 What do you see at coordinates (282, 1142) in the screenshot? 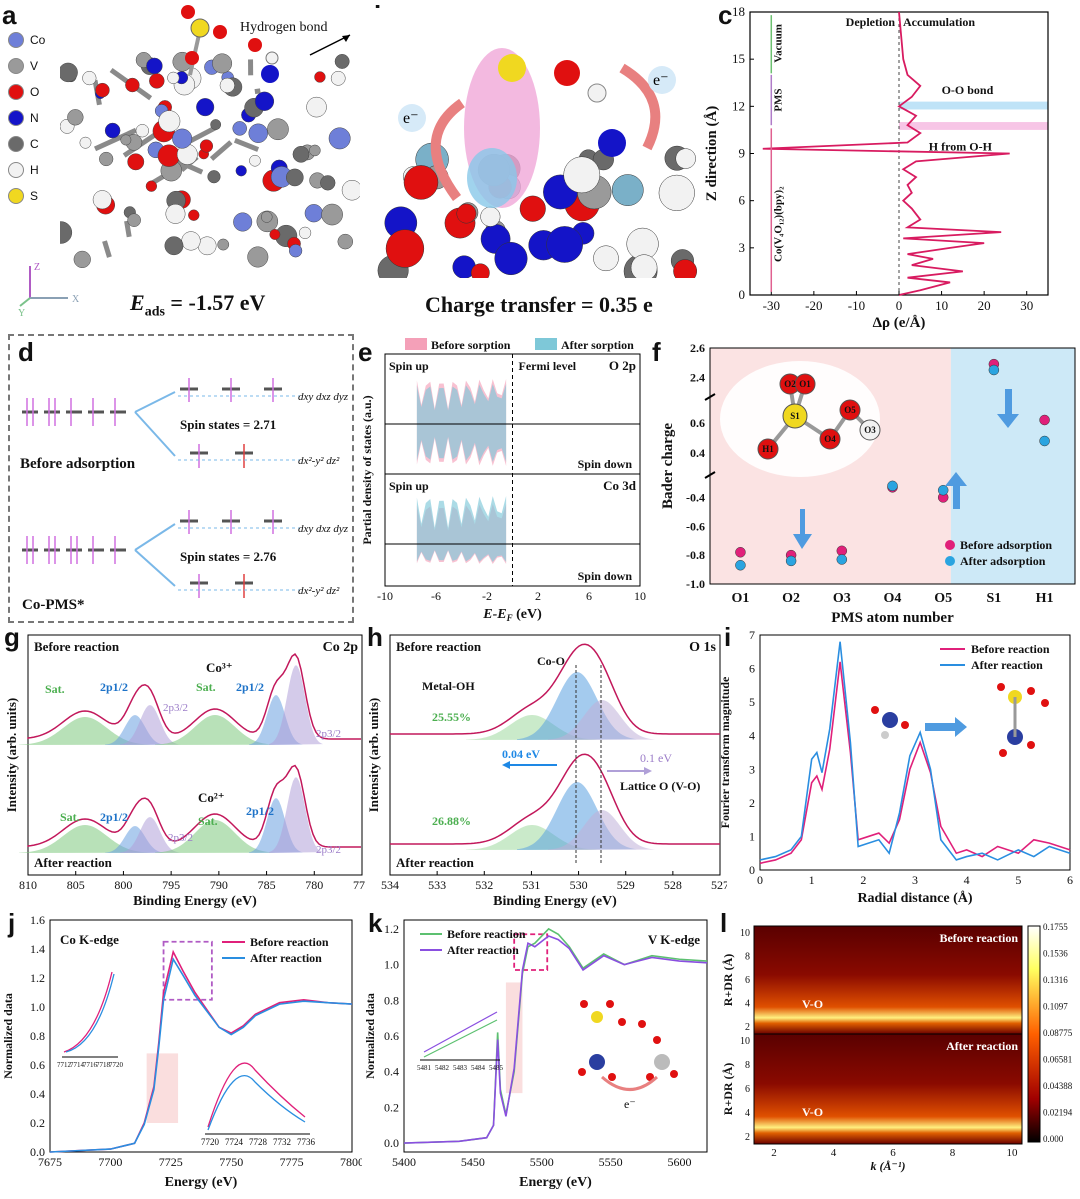
I see `inset-tick-label: 7732` at bounding box center [282, 1142].